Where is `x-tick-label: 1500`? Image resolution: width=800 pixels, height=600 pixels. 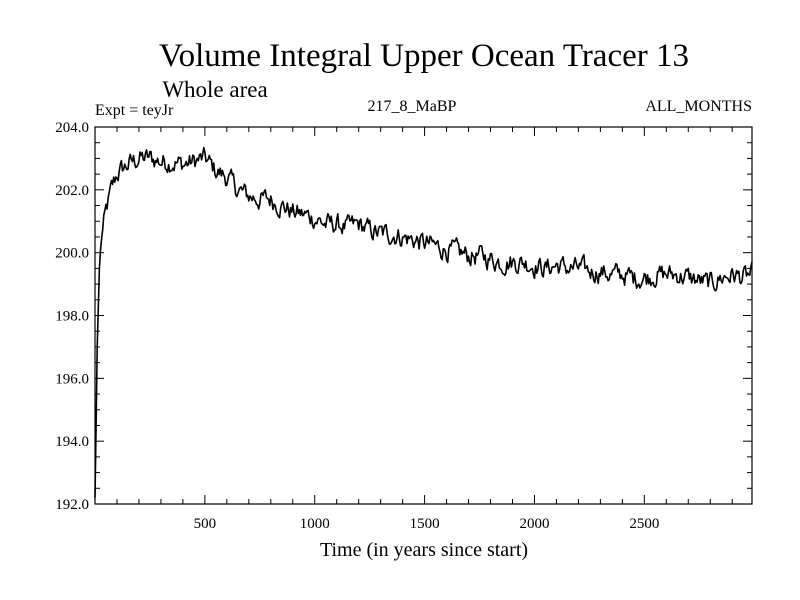
x-tick-label: 1500 is located at coordinates (425, 524).